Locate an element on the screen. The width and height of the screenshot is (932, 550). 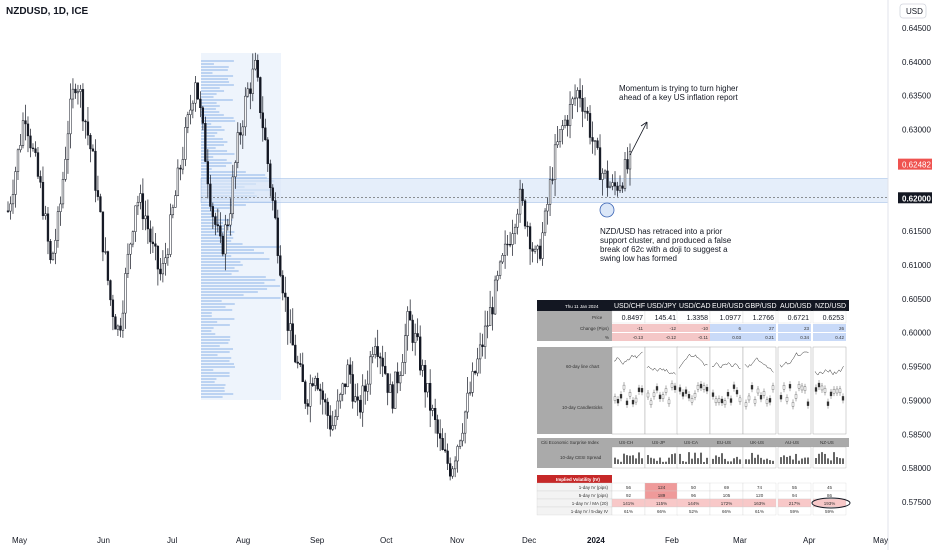
iv-value: 69 is located at coordinates (727, 487).